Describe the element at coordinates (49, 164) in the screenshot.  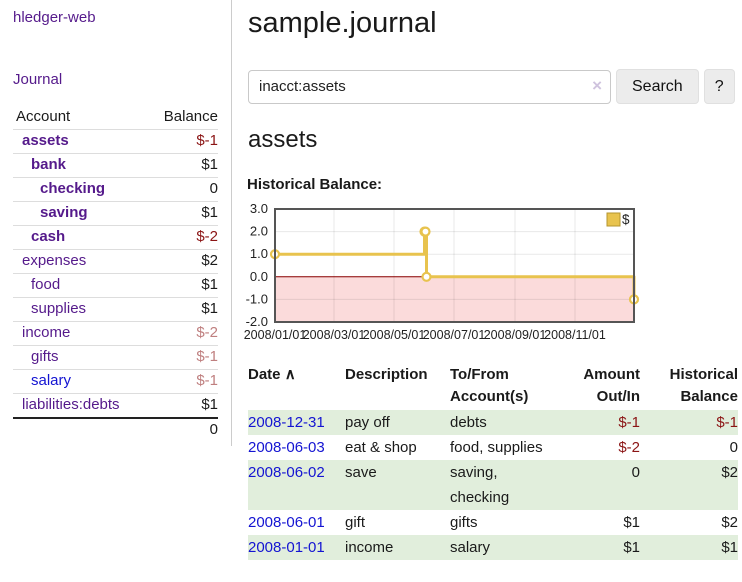
I see `account-link-bank: bank` at that location.